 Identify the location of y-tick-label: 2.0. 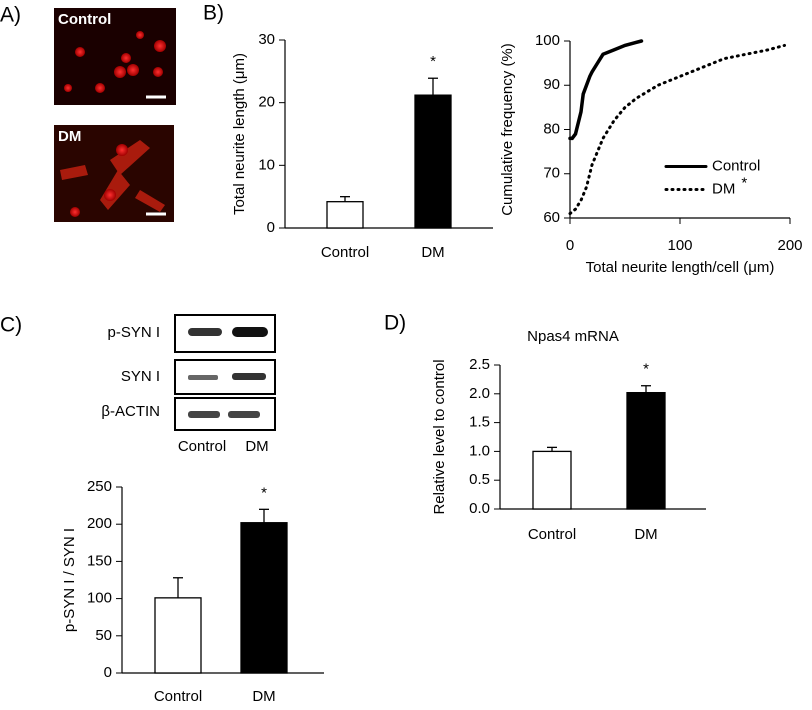
(479, 393).